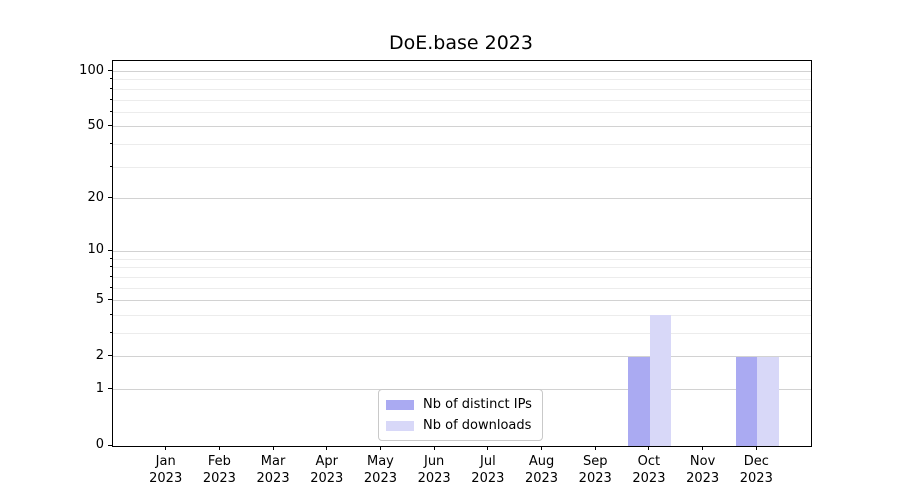 The width and height of the screenshot is (900, 500). What do you see at coordinates (477, 425) in the screenshot?
I see `legend-label-downloads: Nb of downloads` at bounding box center [477, 425].